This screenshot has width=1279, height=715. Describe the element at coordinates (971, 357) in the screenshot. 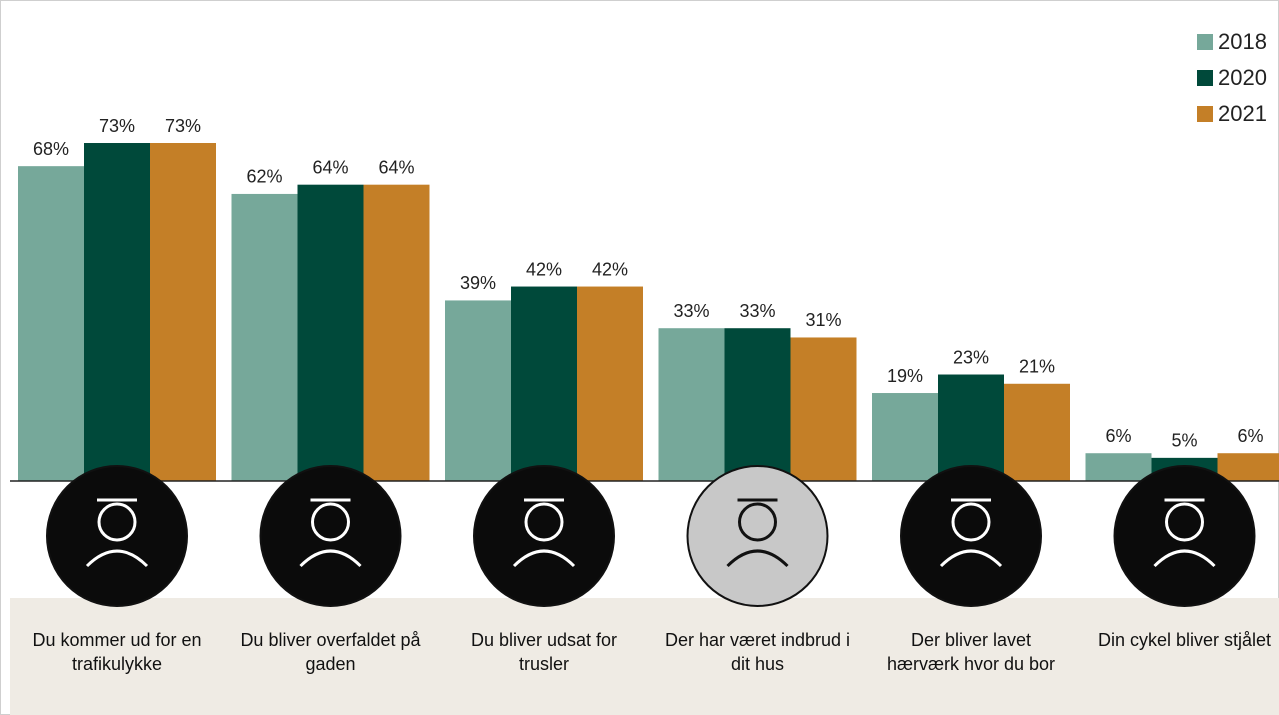

I see `data-label: 23%` at that location.